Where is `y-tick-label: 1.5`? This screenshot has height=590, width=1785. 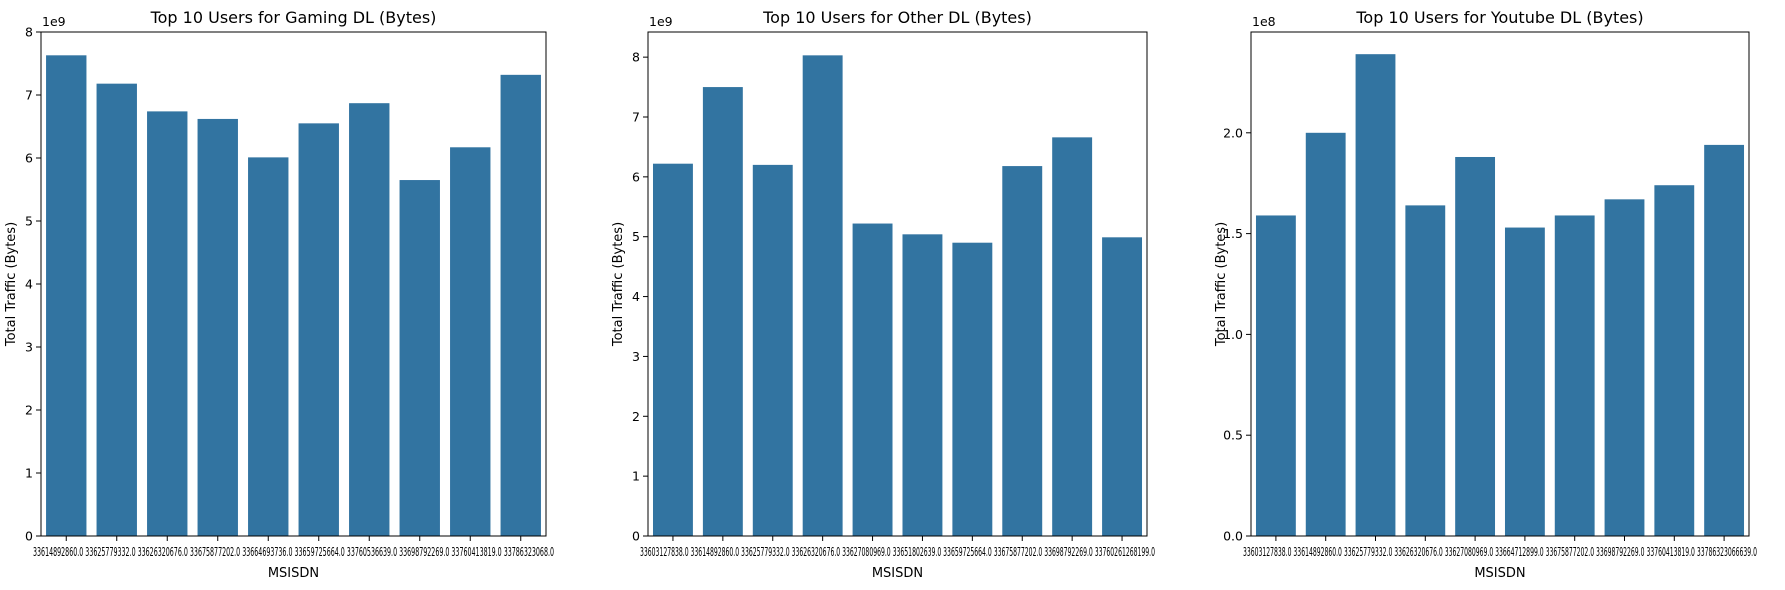
y-tick-label: 1.5 is located at coordinates (1233, 233).